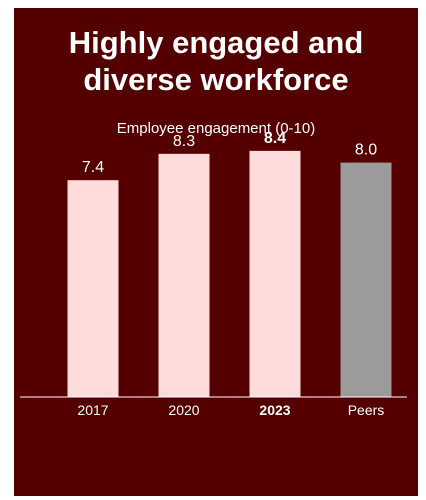 The image size is (426, 500). Describe the element at coordinates (93, 167) in the screenshot. I see `value-label-2017: 7.4` at that location.